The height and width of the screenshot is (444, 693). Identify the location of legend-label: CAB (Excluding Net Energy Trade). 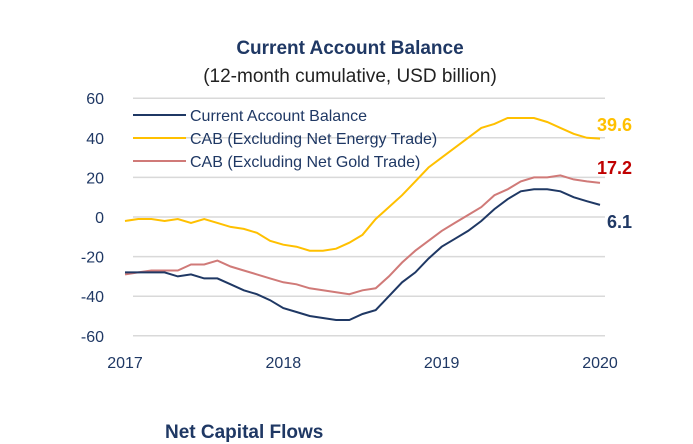
(313, 139).